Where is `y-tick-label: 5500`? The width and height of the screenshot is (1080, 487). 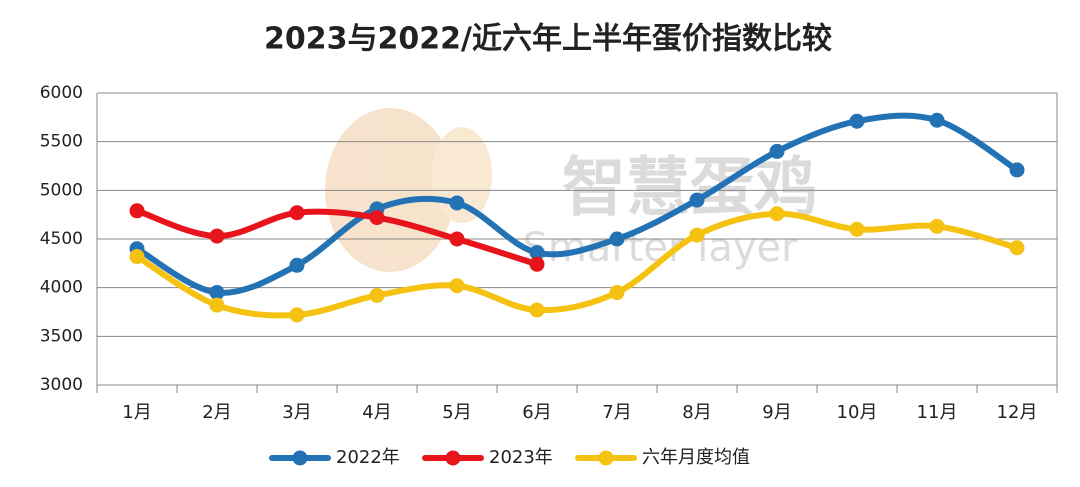
y-tick-label: 5500 is located at coordinates (61, 142).